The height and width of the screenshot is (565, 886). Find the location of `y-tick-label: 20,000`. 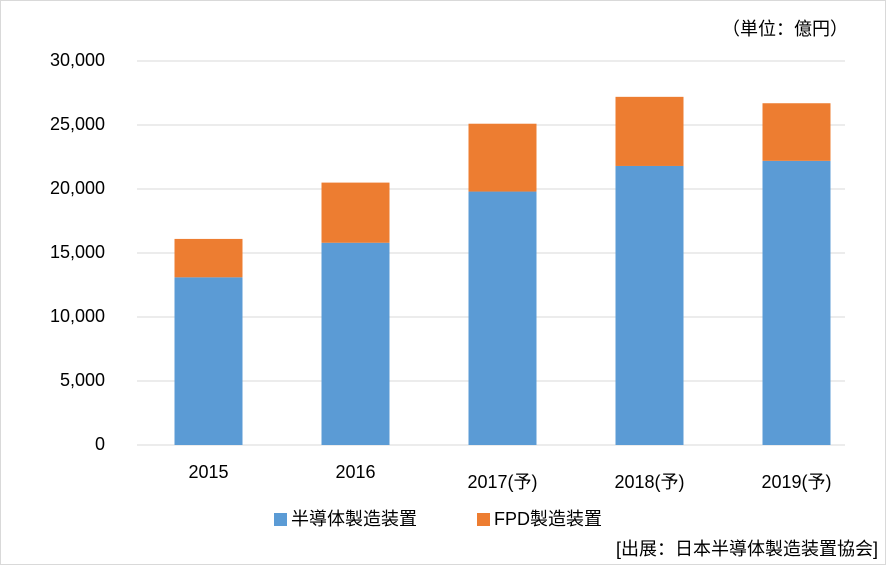

y-tick-label: 20,000 is located at coordinates (77, 188).